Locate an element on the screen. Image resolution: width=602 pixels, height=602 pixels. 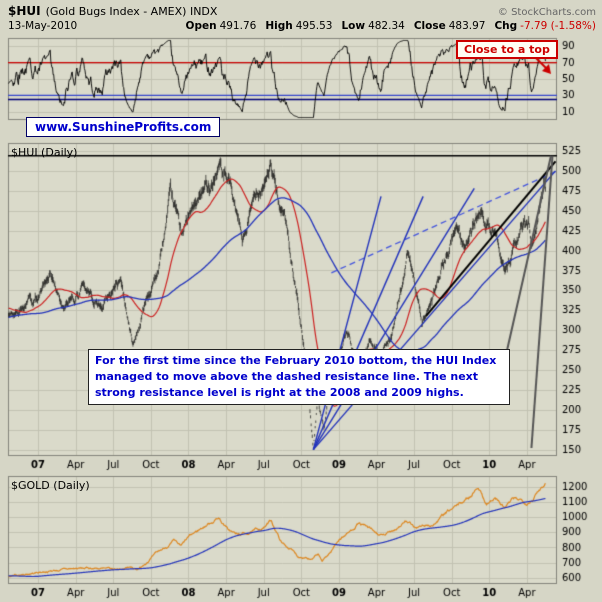
quote-close: Close 483.97 is located at coordinates (449, 26).